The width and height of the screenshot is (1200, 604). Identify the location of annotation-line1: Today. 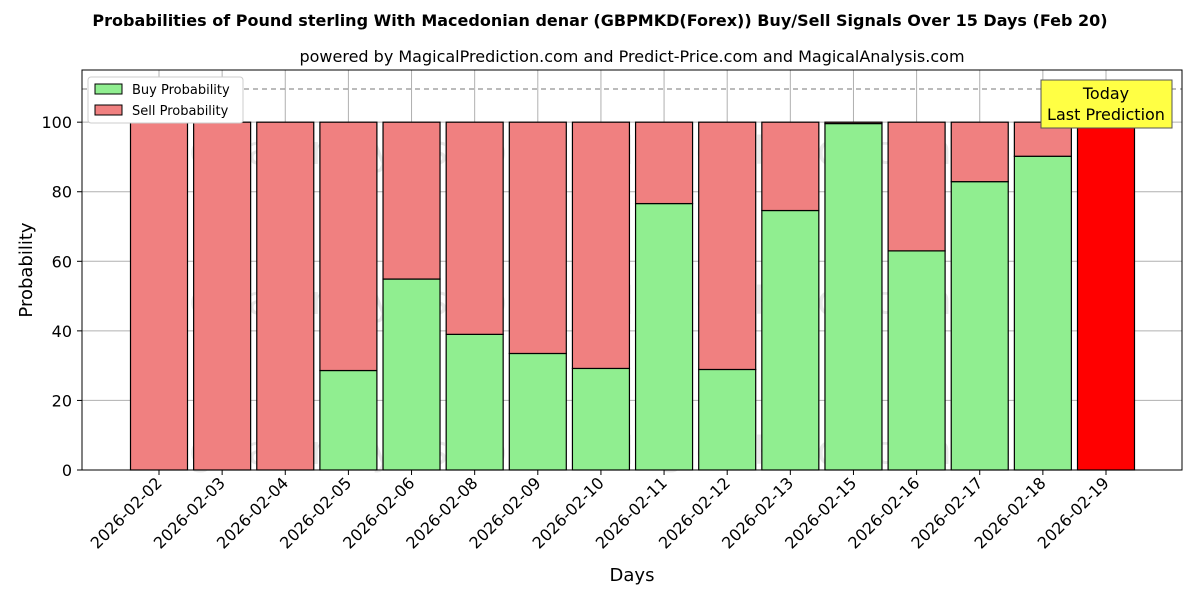
(1105, 93).